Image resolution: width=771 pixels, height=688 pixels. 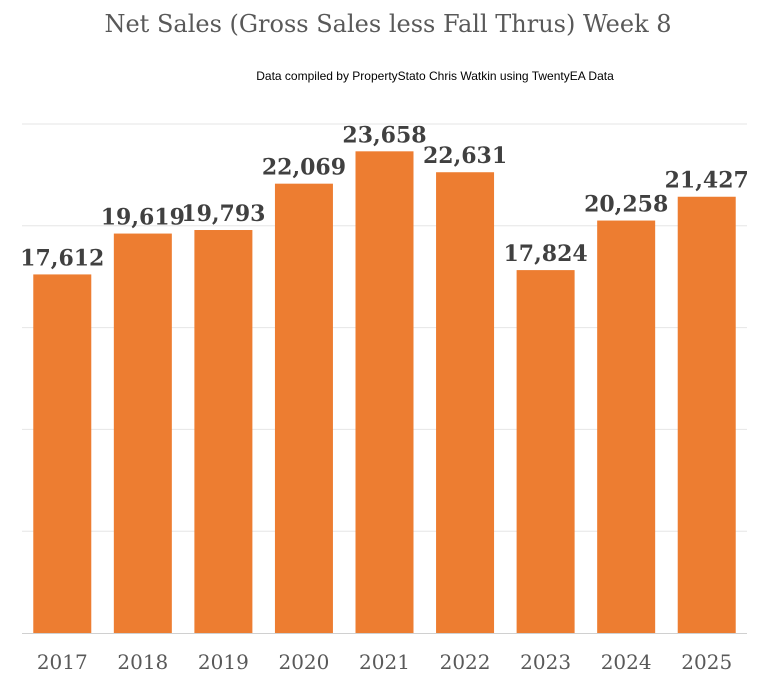 What do you see at coordinates (62, 258) in the screenshot?
I see `data-label-2017: 17,612` at bounding box center [62, 258].